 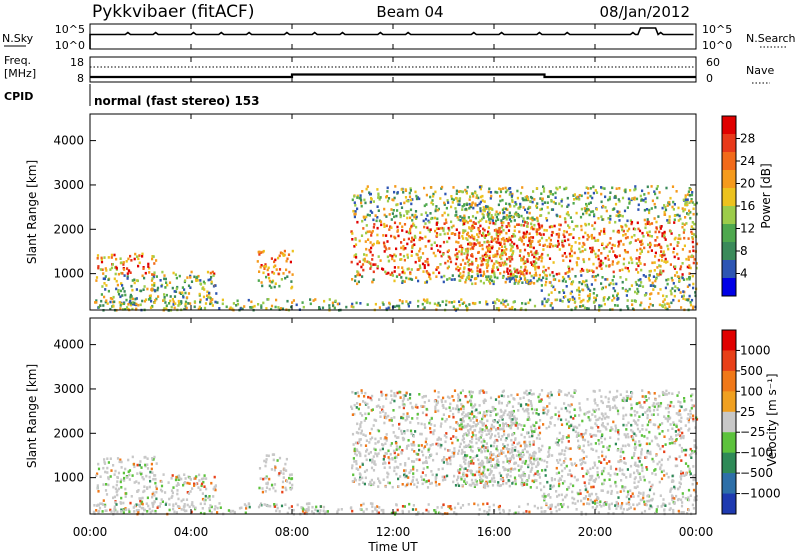 What do you see at coordinates (393, 76) in the screenshot?
I see `freq-series` at bounding box center [393, 76].